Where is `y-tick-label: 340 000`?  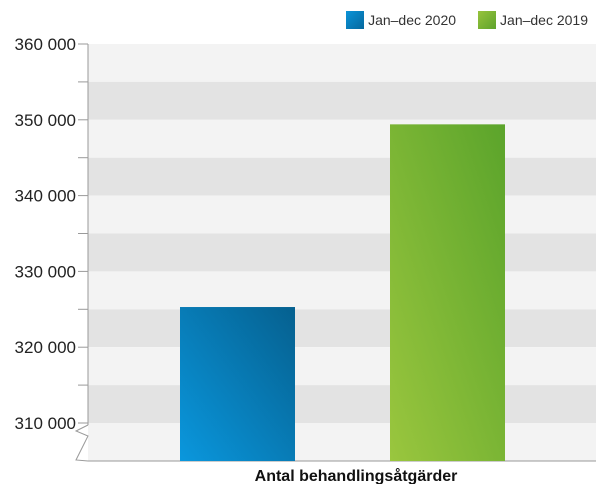
y-tick-label: 340 000 is located at coordinates (45, 196).